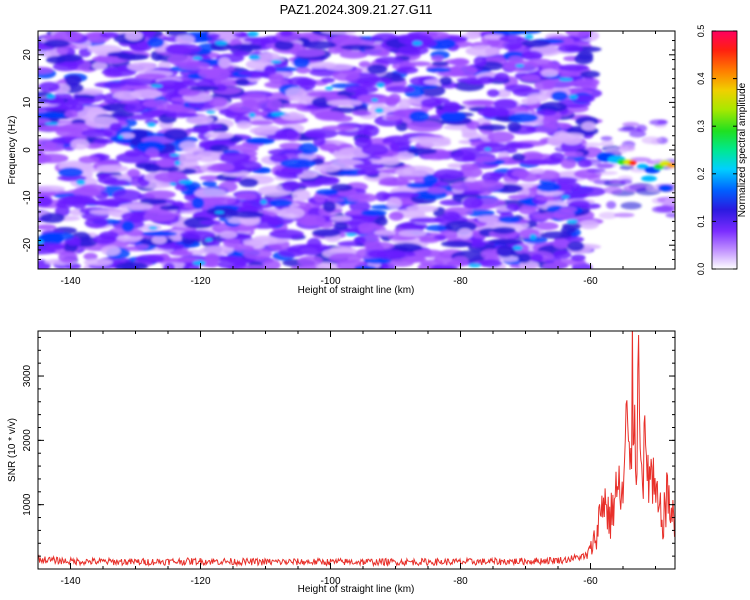 The width and height of the screenshot is (750, 600). What do you see at coordinates (12, 150) in the screenshot?
I see `spectrogram-ylabel: Frequency (Hz)` at bounding box center [12, 150].